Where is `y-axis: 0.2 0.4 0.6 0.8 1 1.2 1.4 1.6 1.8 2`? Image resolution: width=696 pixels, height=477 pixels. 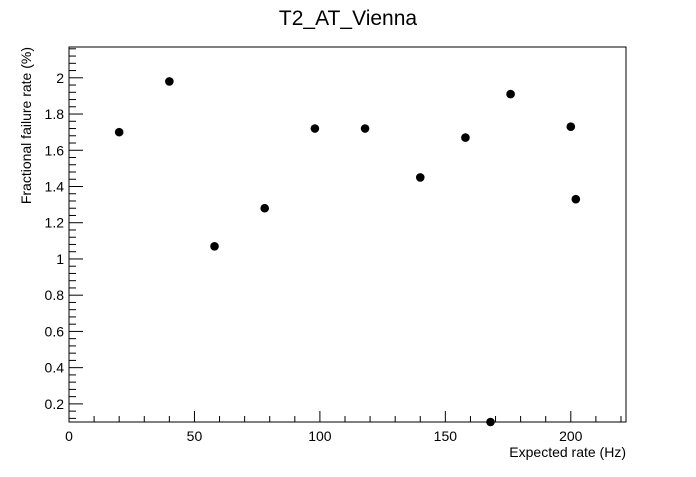 y-axis: 0.2 0.4 0.6 0.8 1 1.2 1.4 1.6 1.8 2 is located at coordinates (64, 233).